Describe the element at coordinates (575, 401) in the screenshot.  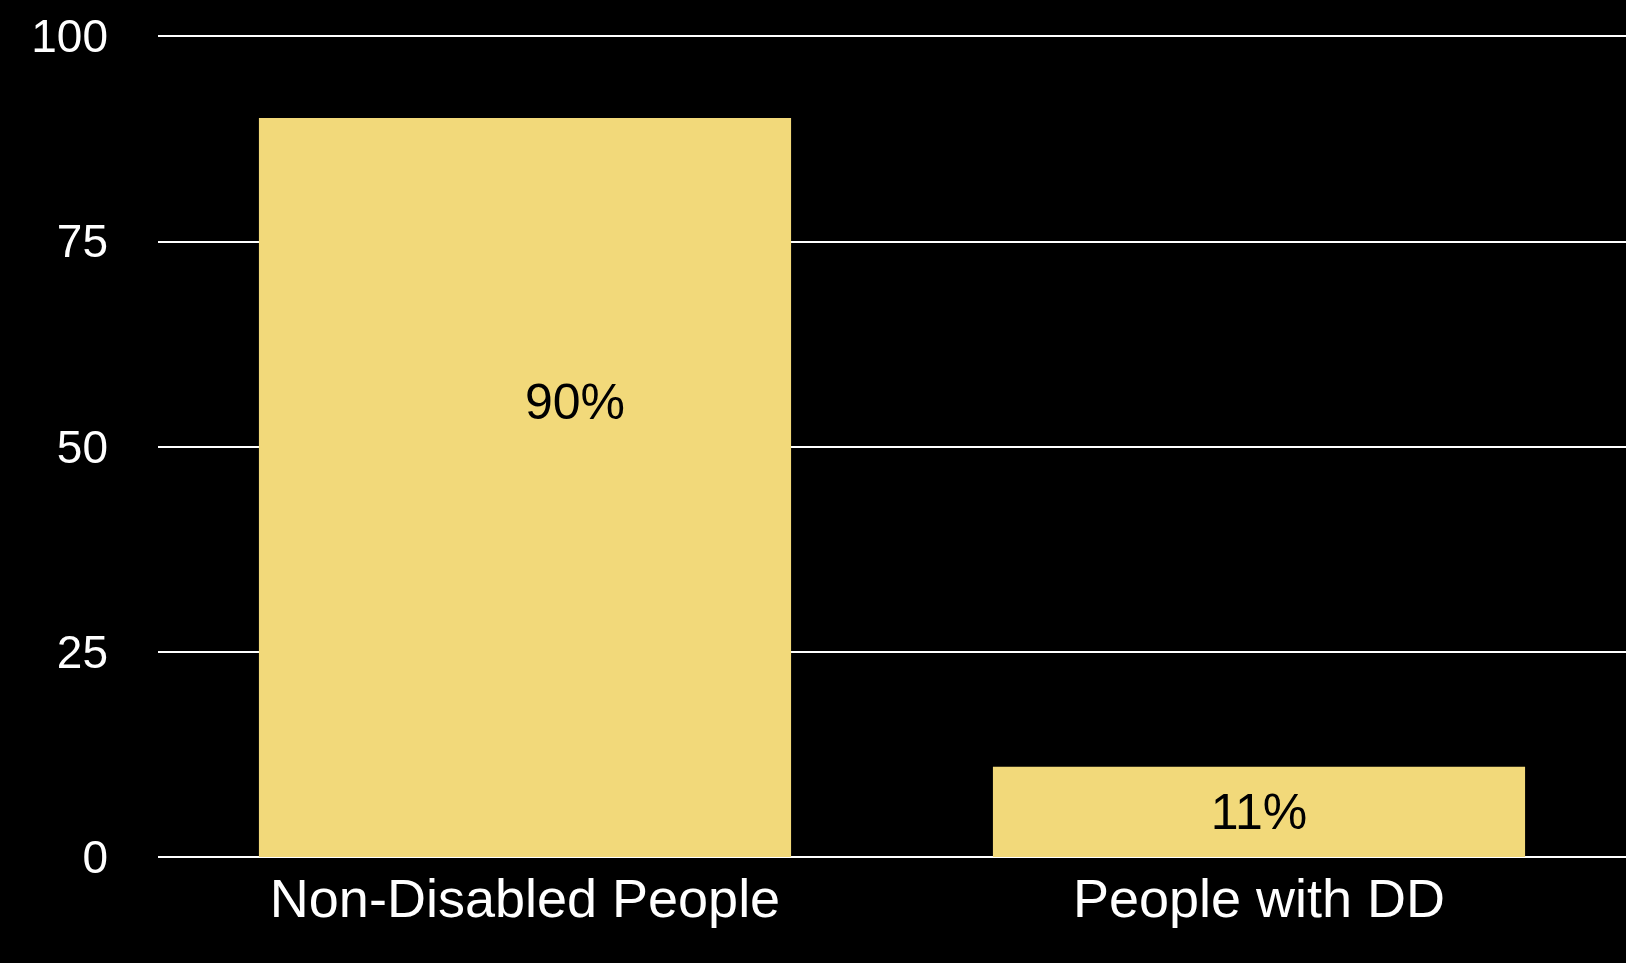
I see `data-label: 90%` at that location.